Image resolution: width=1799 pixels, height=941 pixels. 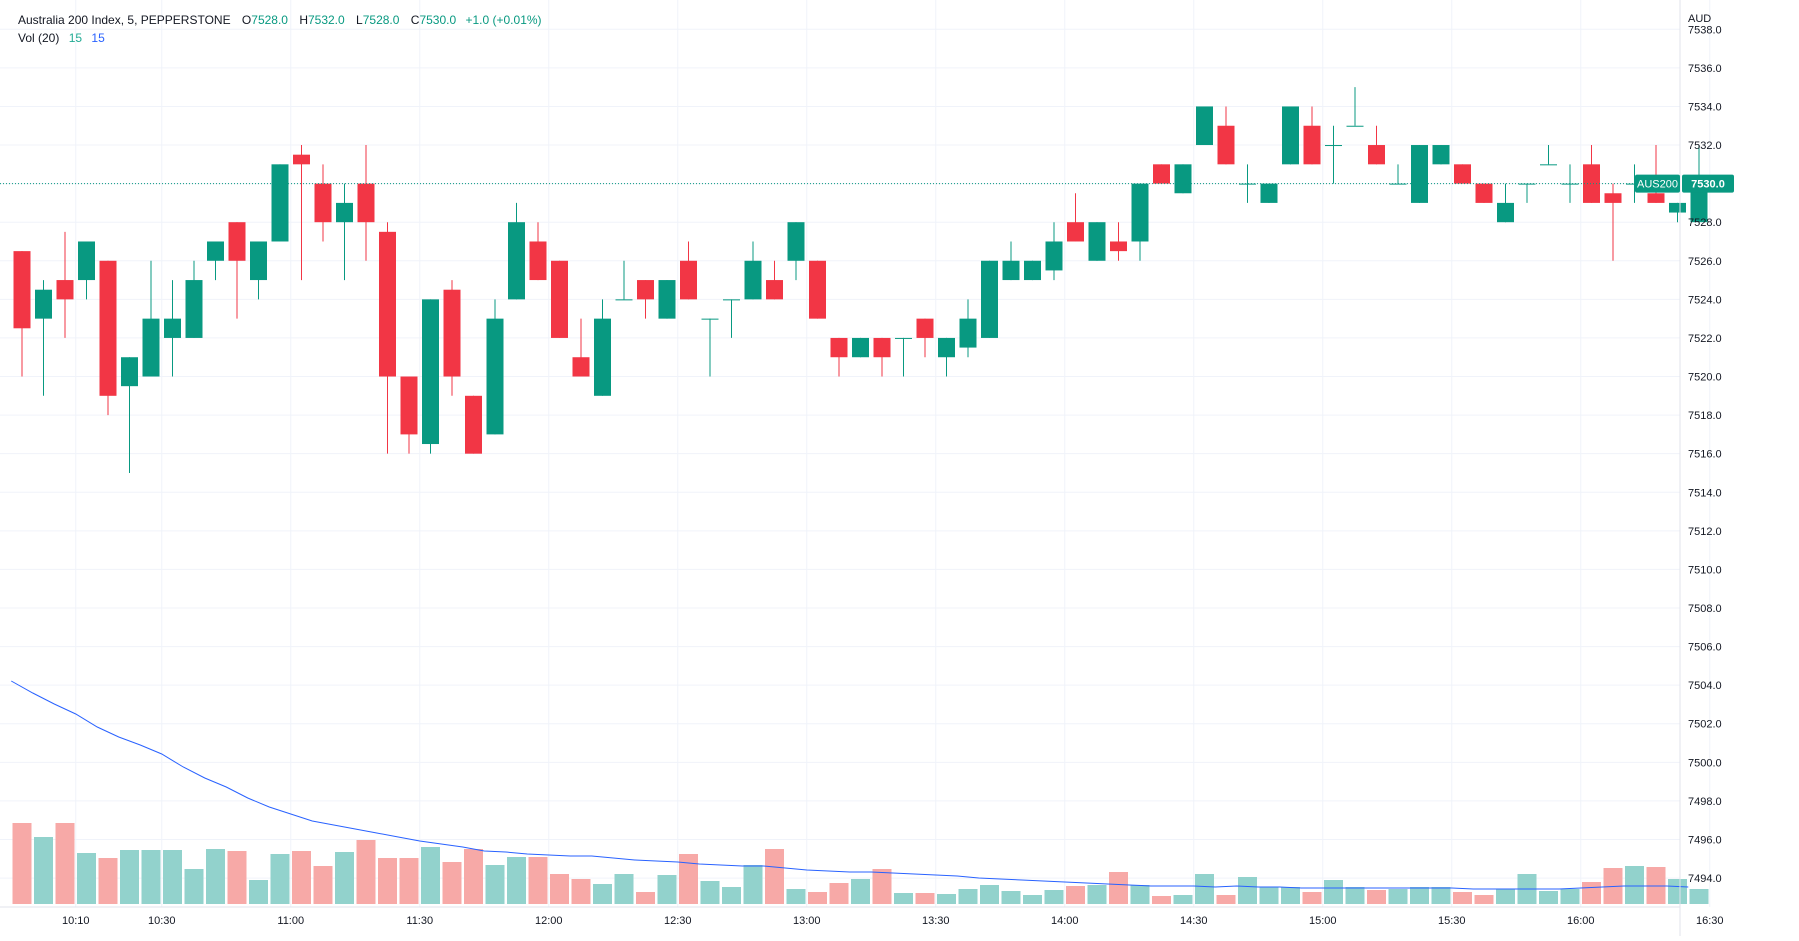 What do you see at coordinates (1705, 339) in the screenshot?
I see `price-tick-label: 7522.0` at bounding box center [1705, 339].